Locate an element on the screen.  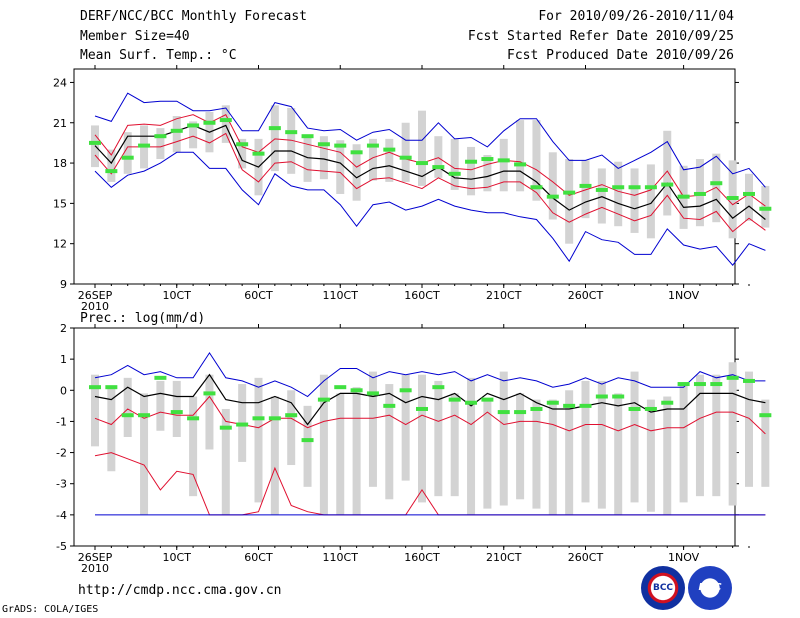
temp-x-tick-label: 60CT is located at coordinates (258, 295).